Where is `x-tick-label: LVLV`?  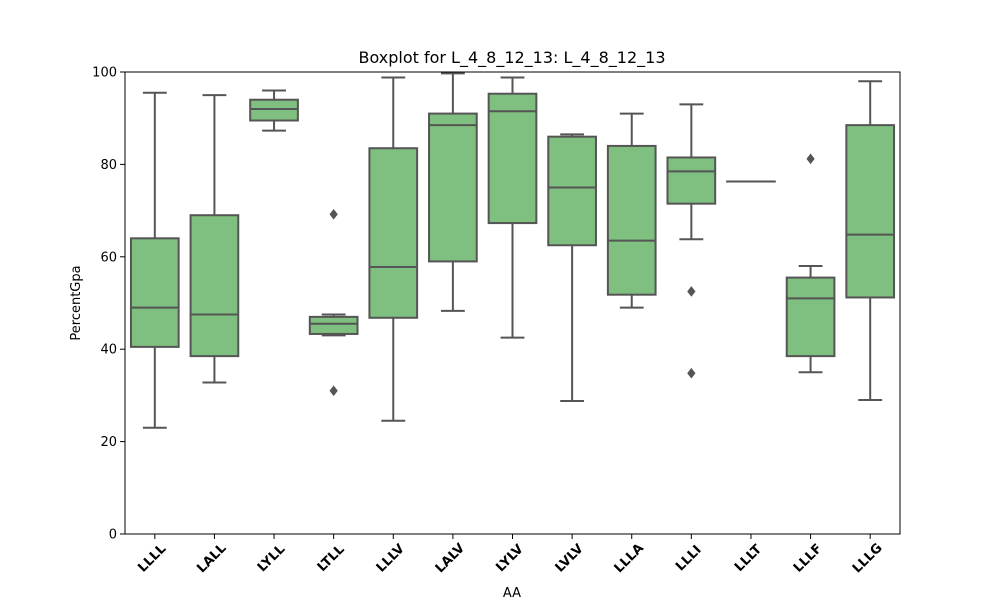
x-tick-label: LVLV is located at coordinates (570, 559).